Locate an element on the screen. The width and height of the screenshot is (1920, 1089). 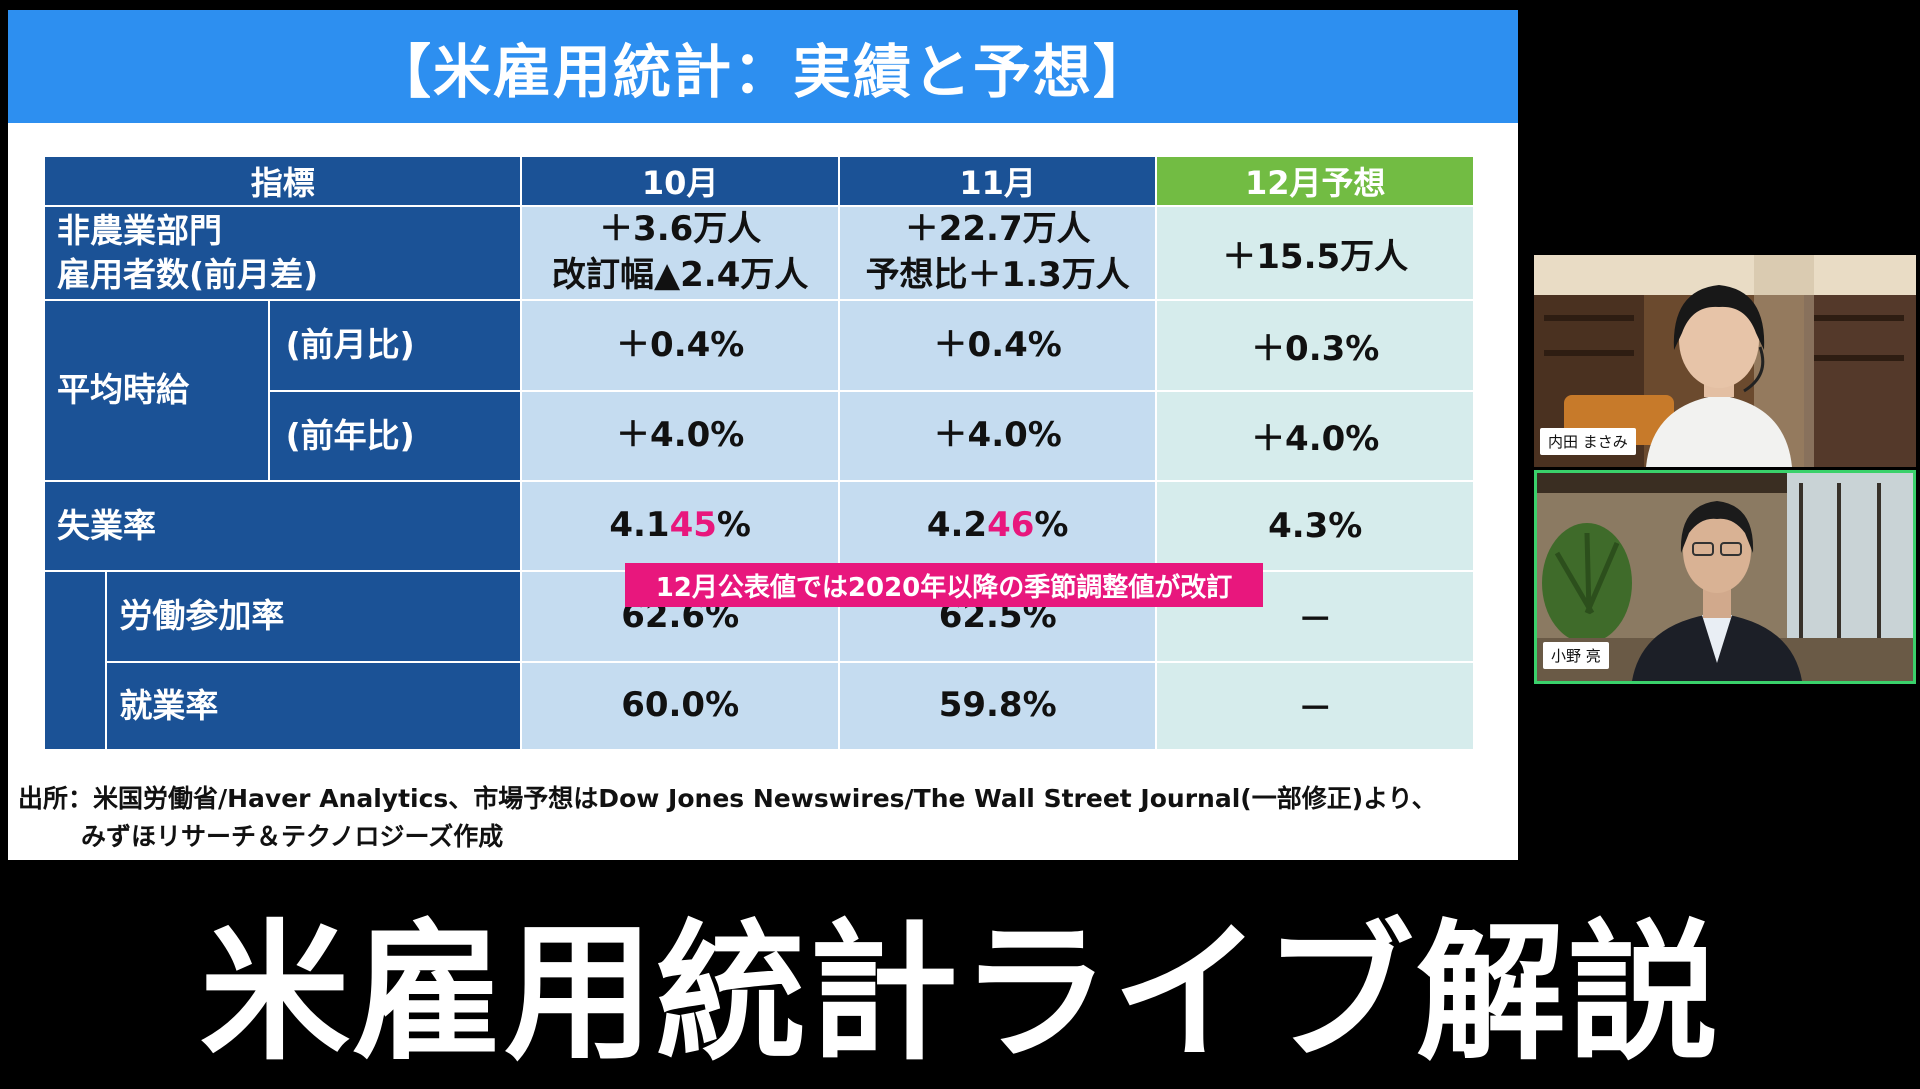
wage-mom-oct: ＋0.4% is located at coordinates (680, 345).